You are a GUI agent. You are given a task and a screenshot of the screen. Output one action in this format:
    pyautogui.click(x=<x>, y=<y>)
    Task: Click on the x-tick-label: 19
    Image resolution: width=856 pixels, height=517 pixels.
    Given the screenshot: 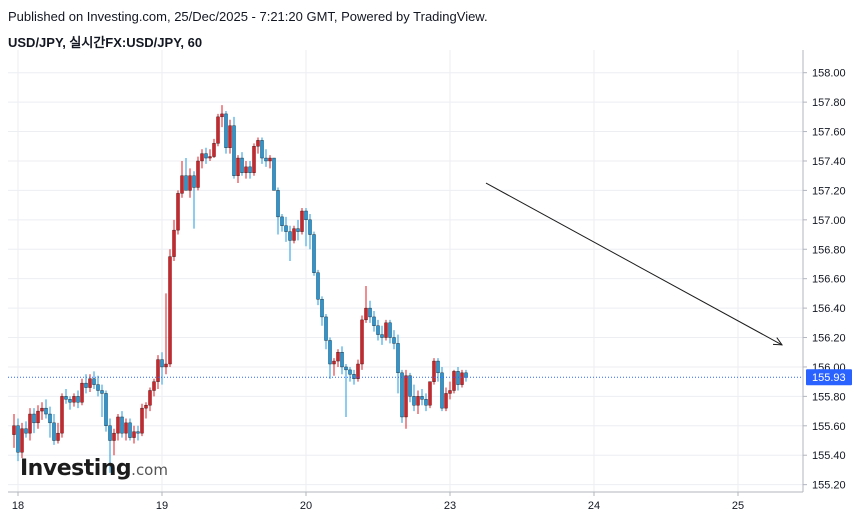 What is the action you would take?
    pyautogui.click(x=162, y=506)
    